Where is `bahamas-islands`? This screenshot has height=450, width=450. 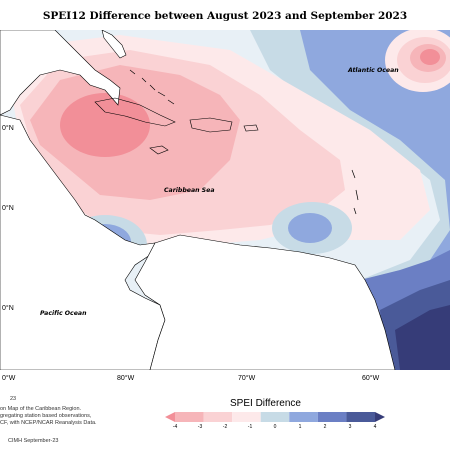
bahamas-islands is located at coordinates (152, 87).